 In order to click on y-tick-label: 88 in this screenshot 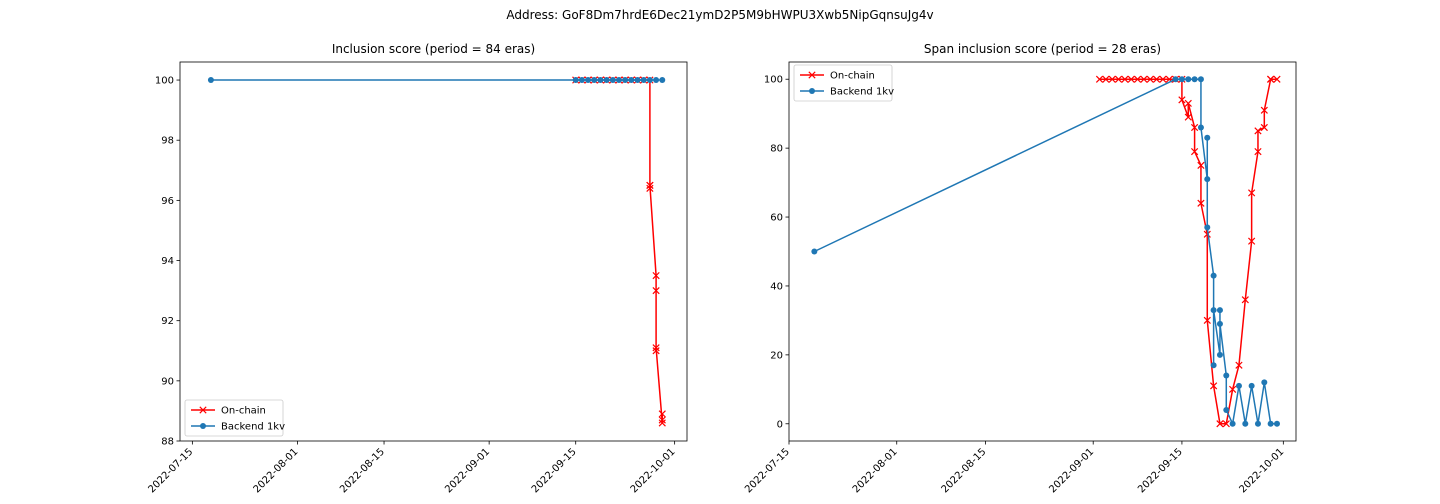, I will do `click(167, 442)`.